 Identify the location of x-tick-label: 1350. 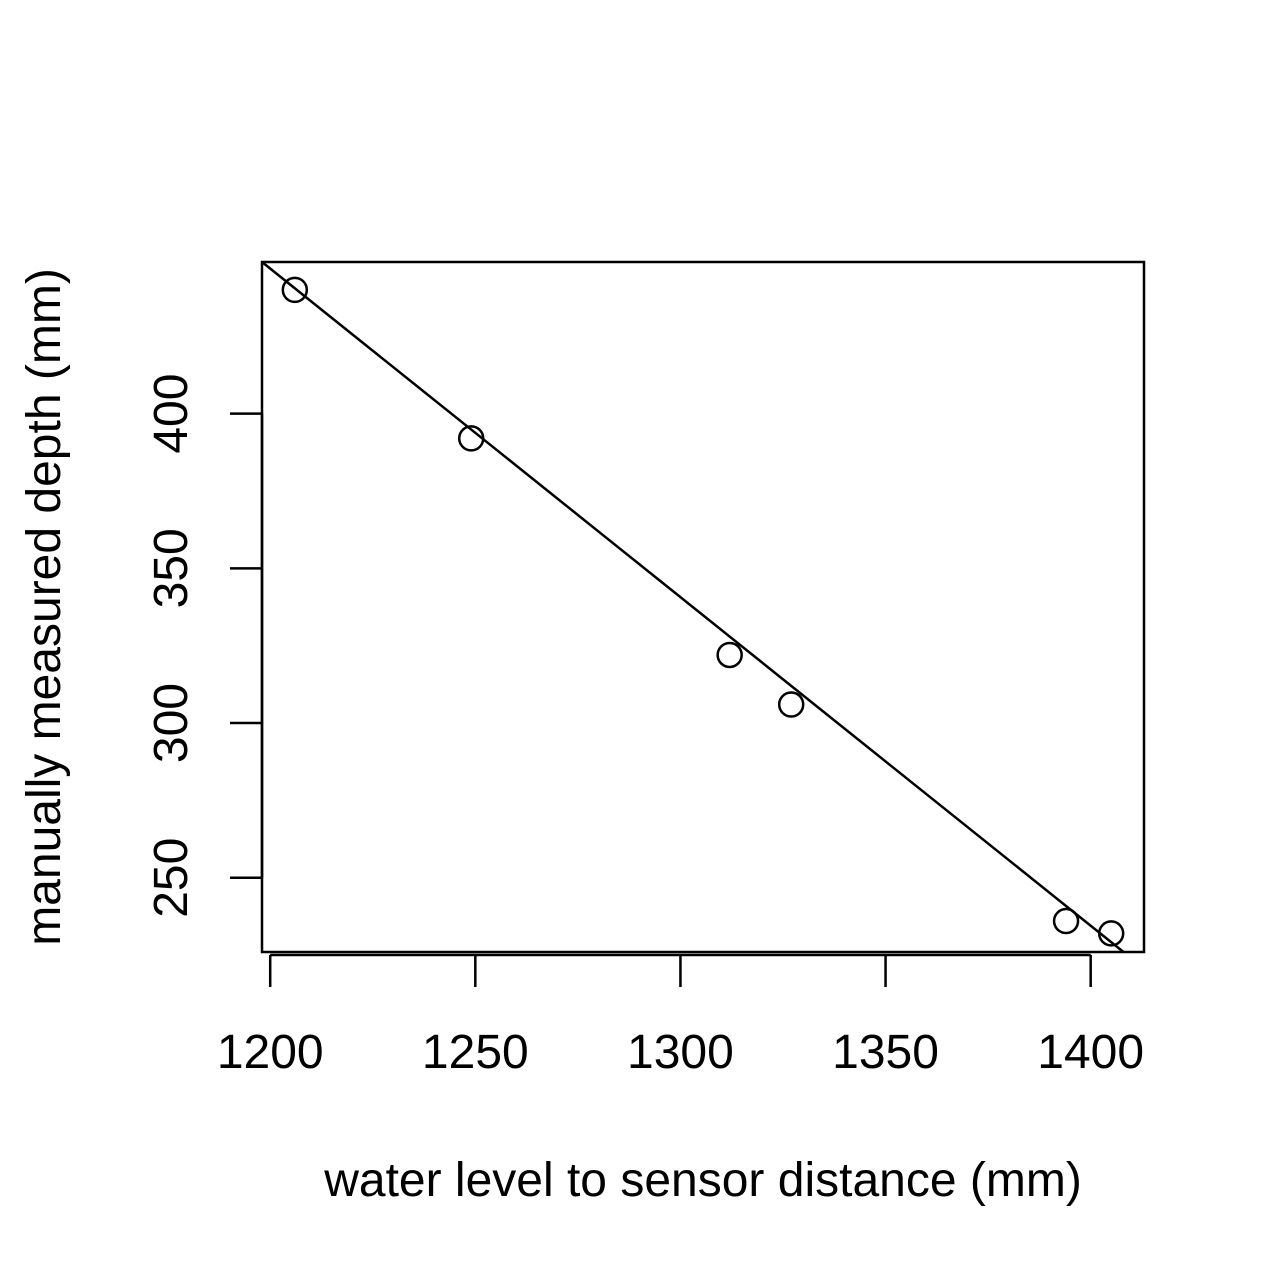
(885, 1052).